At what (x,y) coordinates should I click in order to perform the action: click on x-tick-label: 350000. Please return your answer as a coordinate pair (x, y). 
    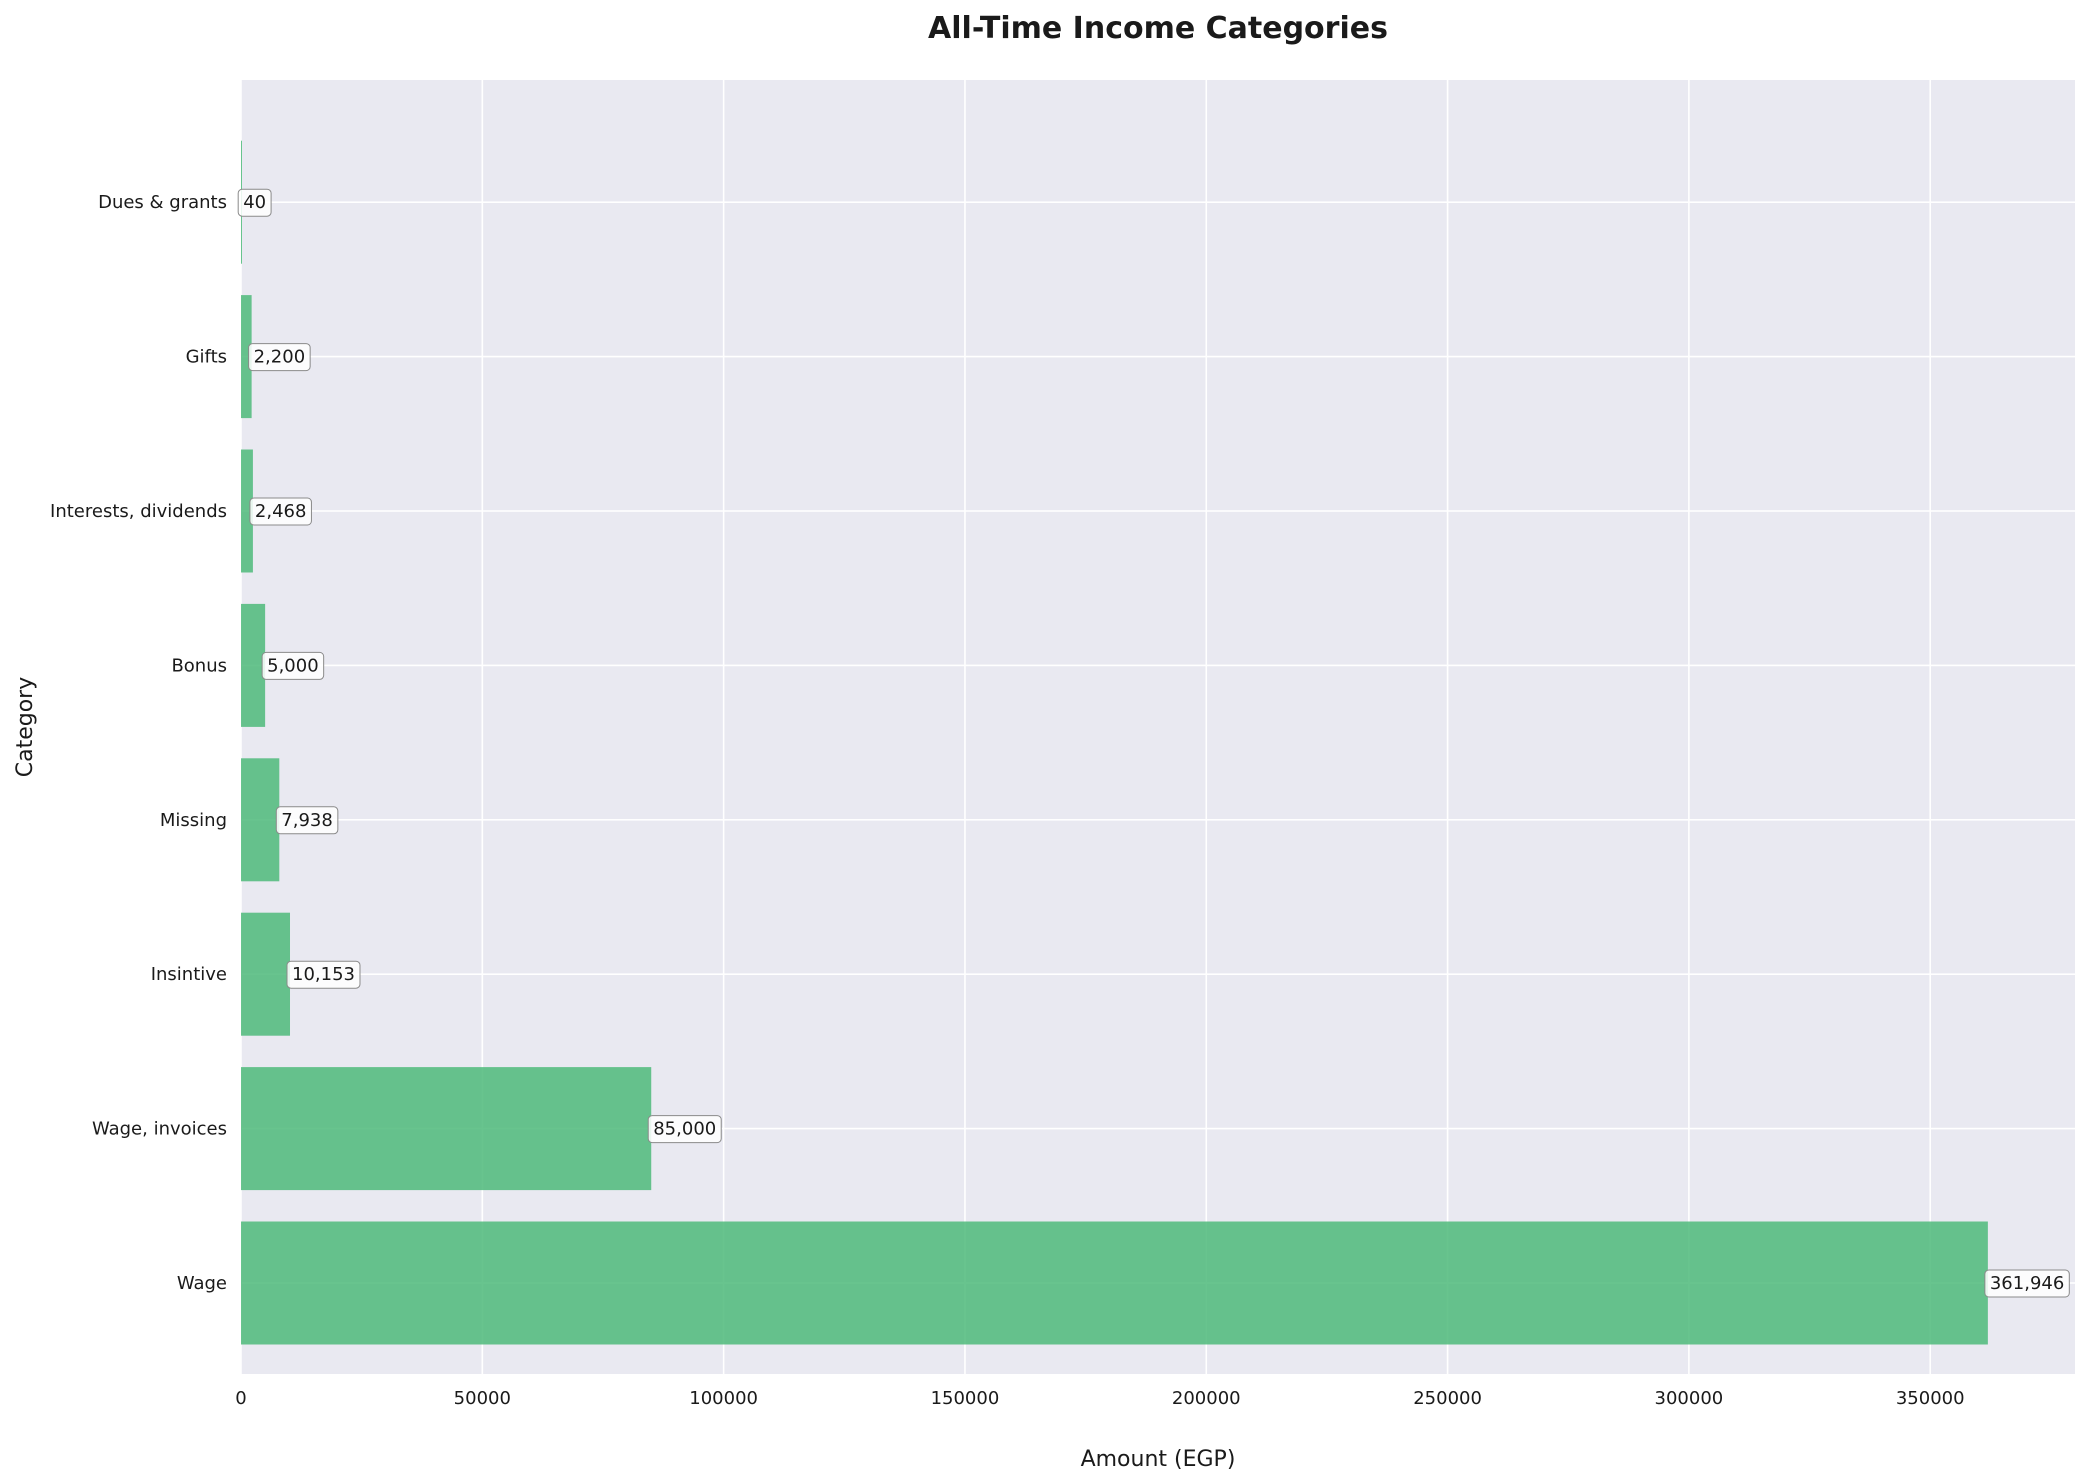
    Looking at the image, I should click on (1930, 1398).